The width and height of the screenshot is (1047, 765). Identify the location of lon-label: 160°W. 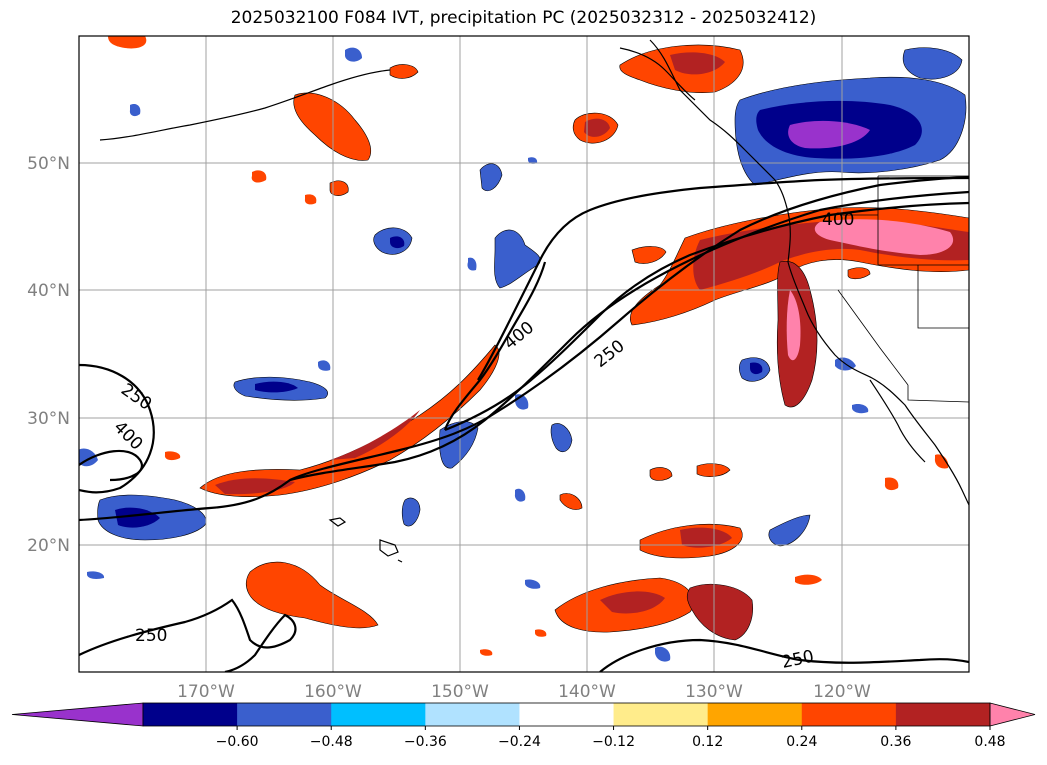
(333, 692).